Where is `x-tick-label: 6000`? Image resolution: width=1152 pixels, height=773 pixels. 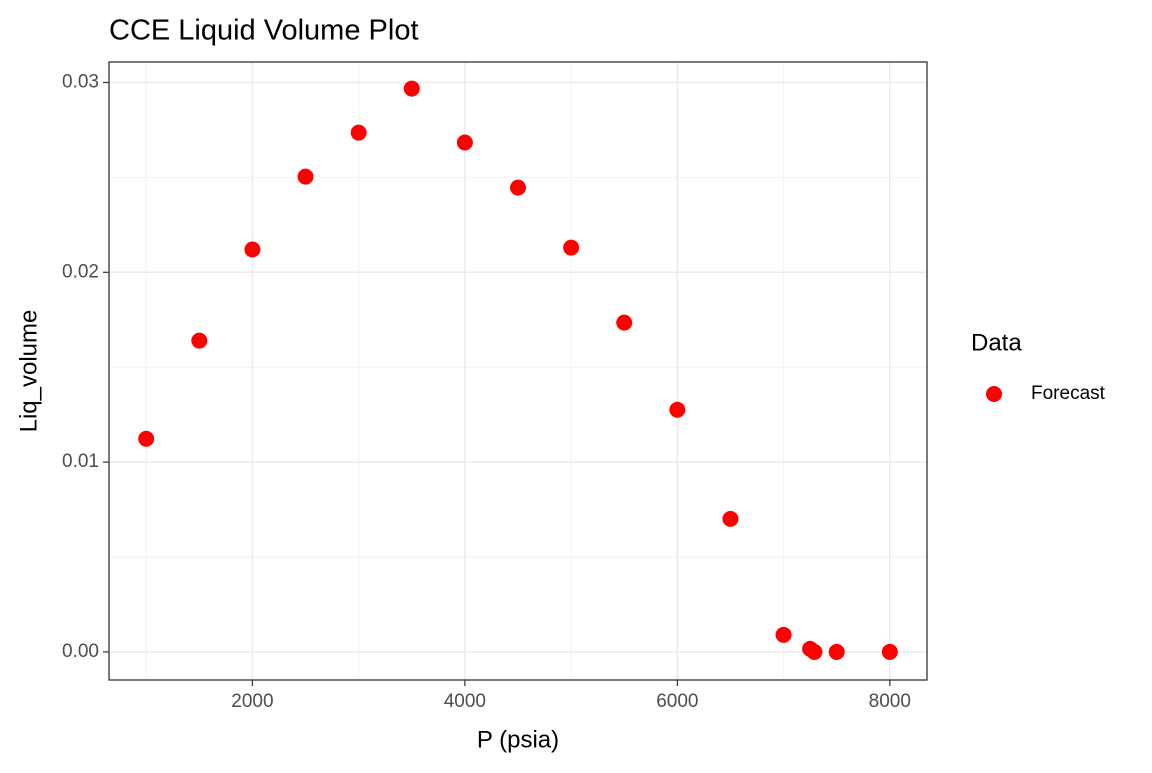 x-tick-label: 6000 is located at coordinates (677, 701).